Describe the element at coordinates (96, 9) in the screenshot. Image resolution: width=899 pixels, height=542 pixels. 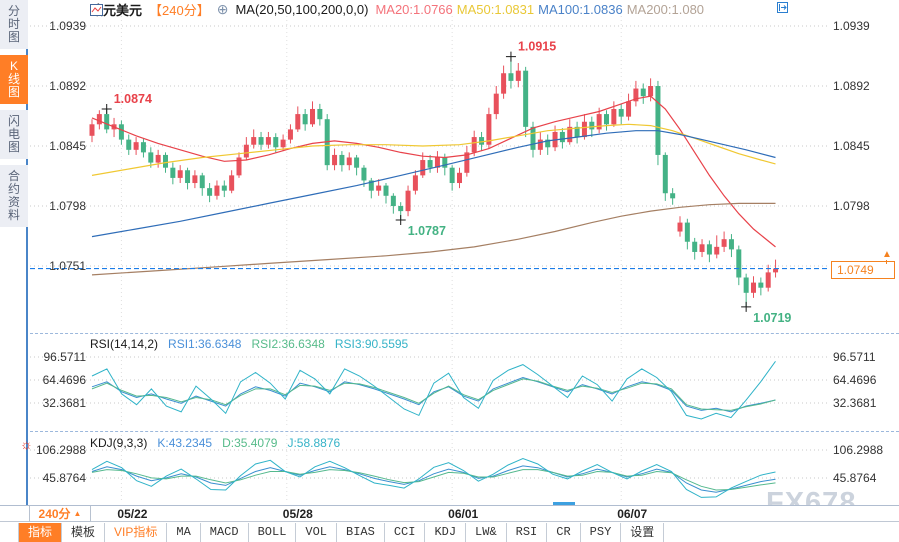
I see `ma-chart-icon` at that location.